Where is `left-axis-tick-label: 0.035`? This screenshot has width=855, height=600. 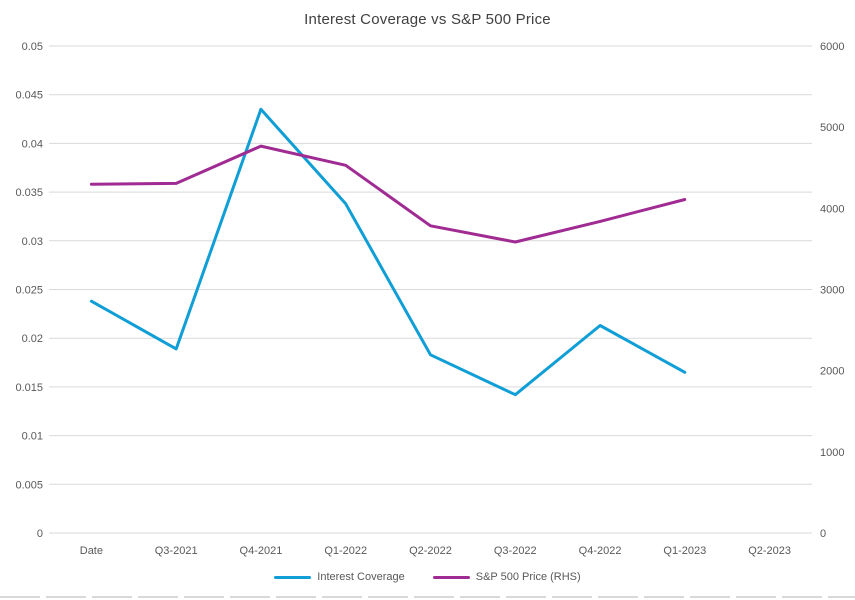
left-axis-tick-label: 0.035 is located at coordinates (29, 193).